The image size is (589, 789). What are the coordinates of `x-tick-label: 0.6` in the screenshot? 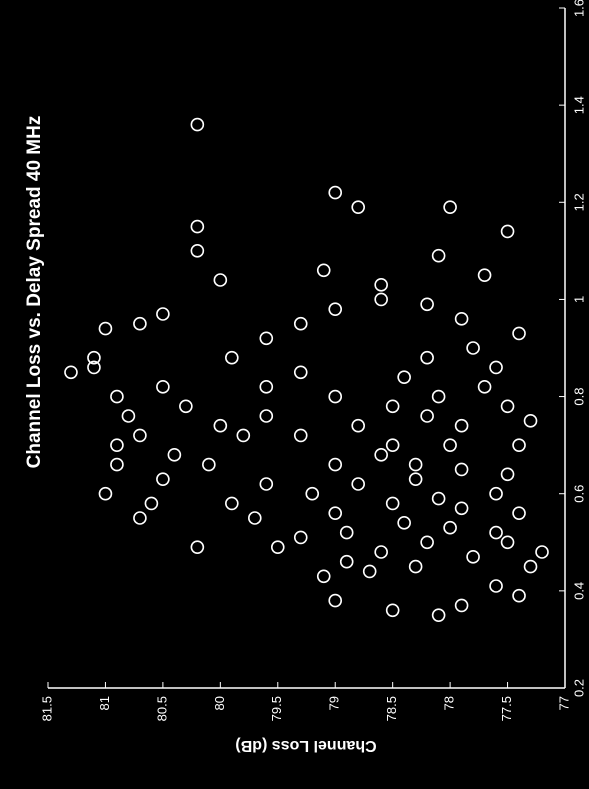 It's located at (578, 494).